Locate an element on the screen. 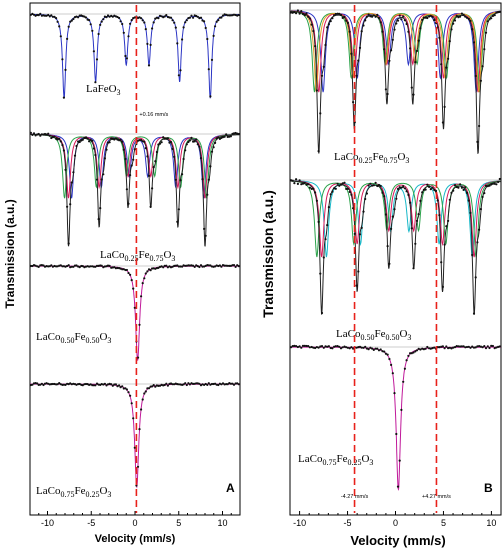 The image size is (504, 550). component-fit is located at coordinates (135, 166).